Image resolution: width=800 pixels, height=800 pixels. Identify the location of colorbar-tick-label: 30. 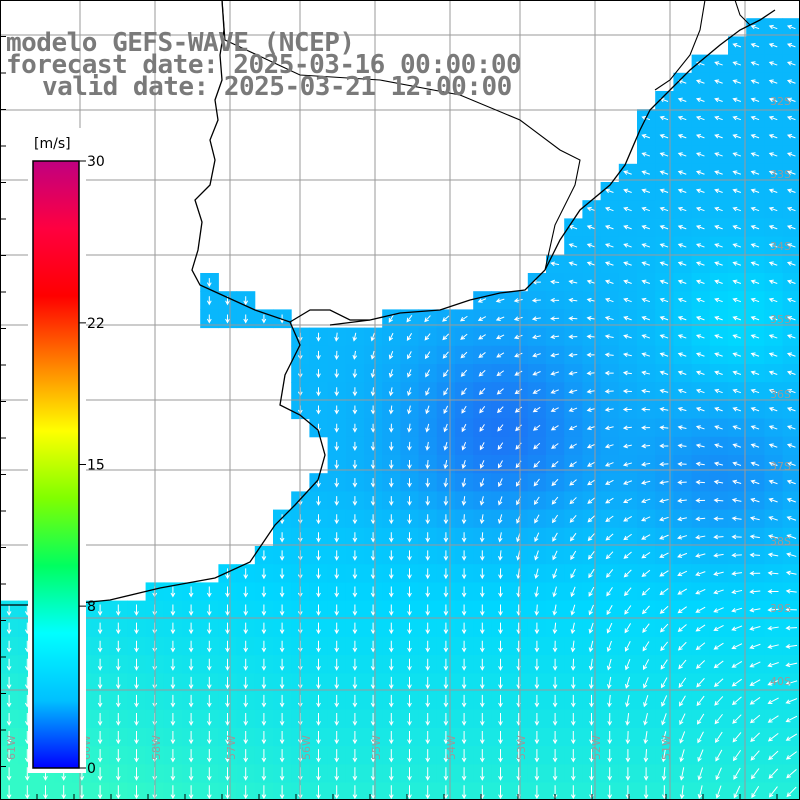
(96, 162).